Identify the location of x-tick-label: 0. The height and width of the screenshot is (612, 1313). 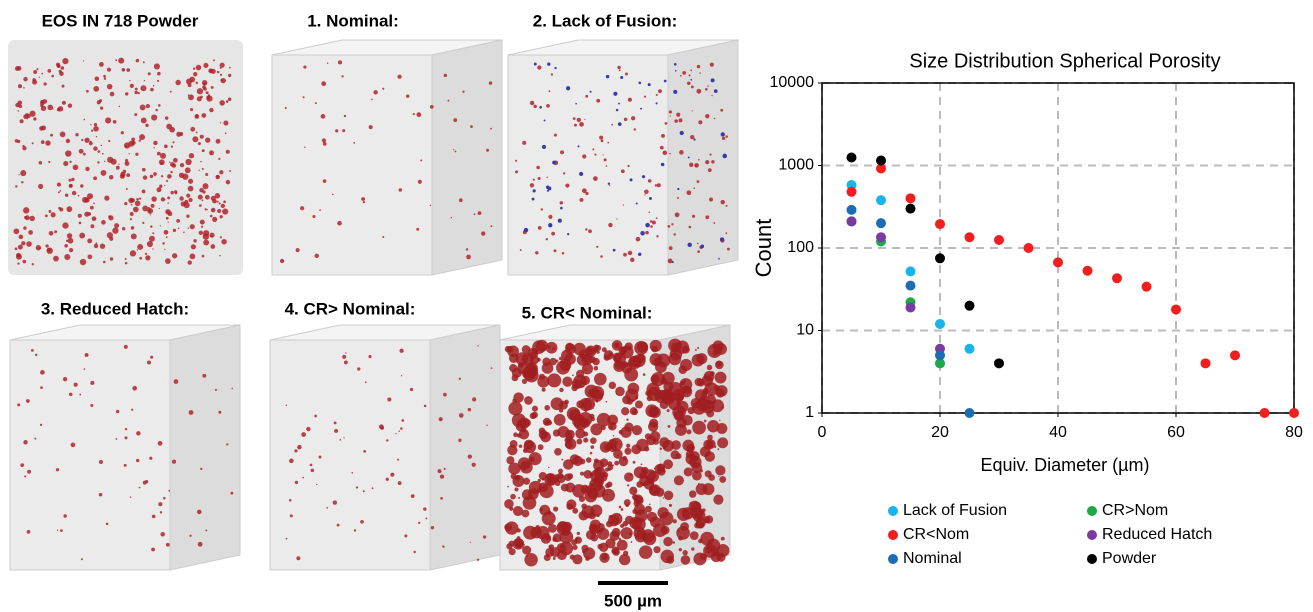
(822, 432).